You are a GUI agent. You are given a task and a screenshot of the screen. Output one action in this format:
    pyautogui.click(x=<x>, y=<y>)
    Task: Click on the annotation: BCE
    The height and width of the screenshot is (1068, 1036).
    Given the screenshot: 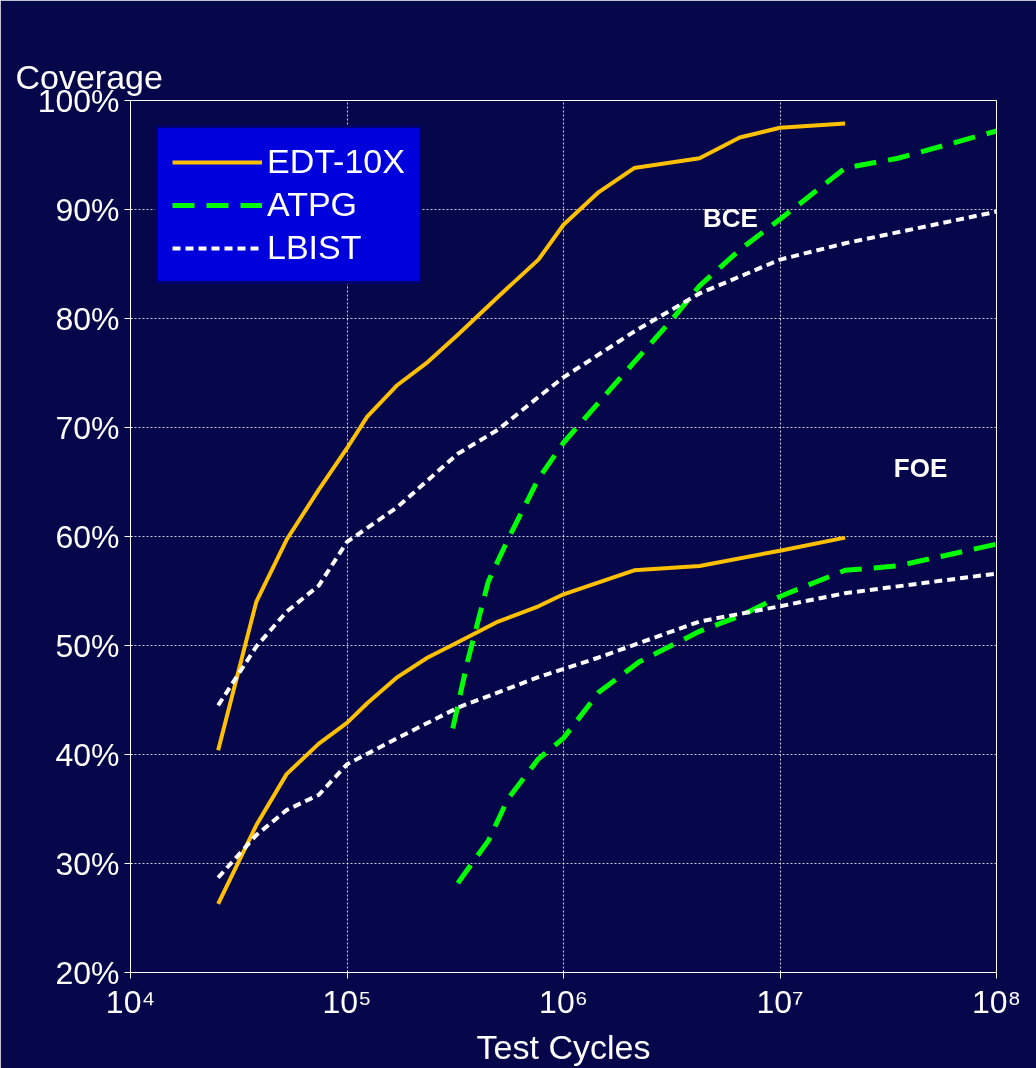 What is the action you would take?
    pyautogui.click(x=730, y=217)
    